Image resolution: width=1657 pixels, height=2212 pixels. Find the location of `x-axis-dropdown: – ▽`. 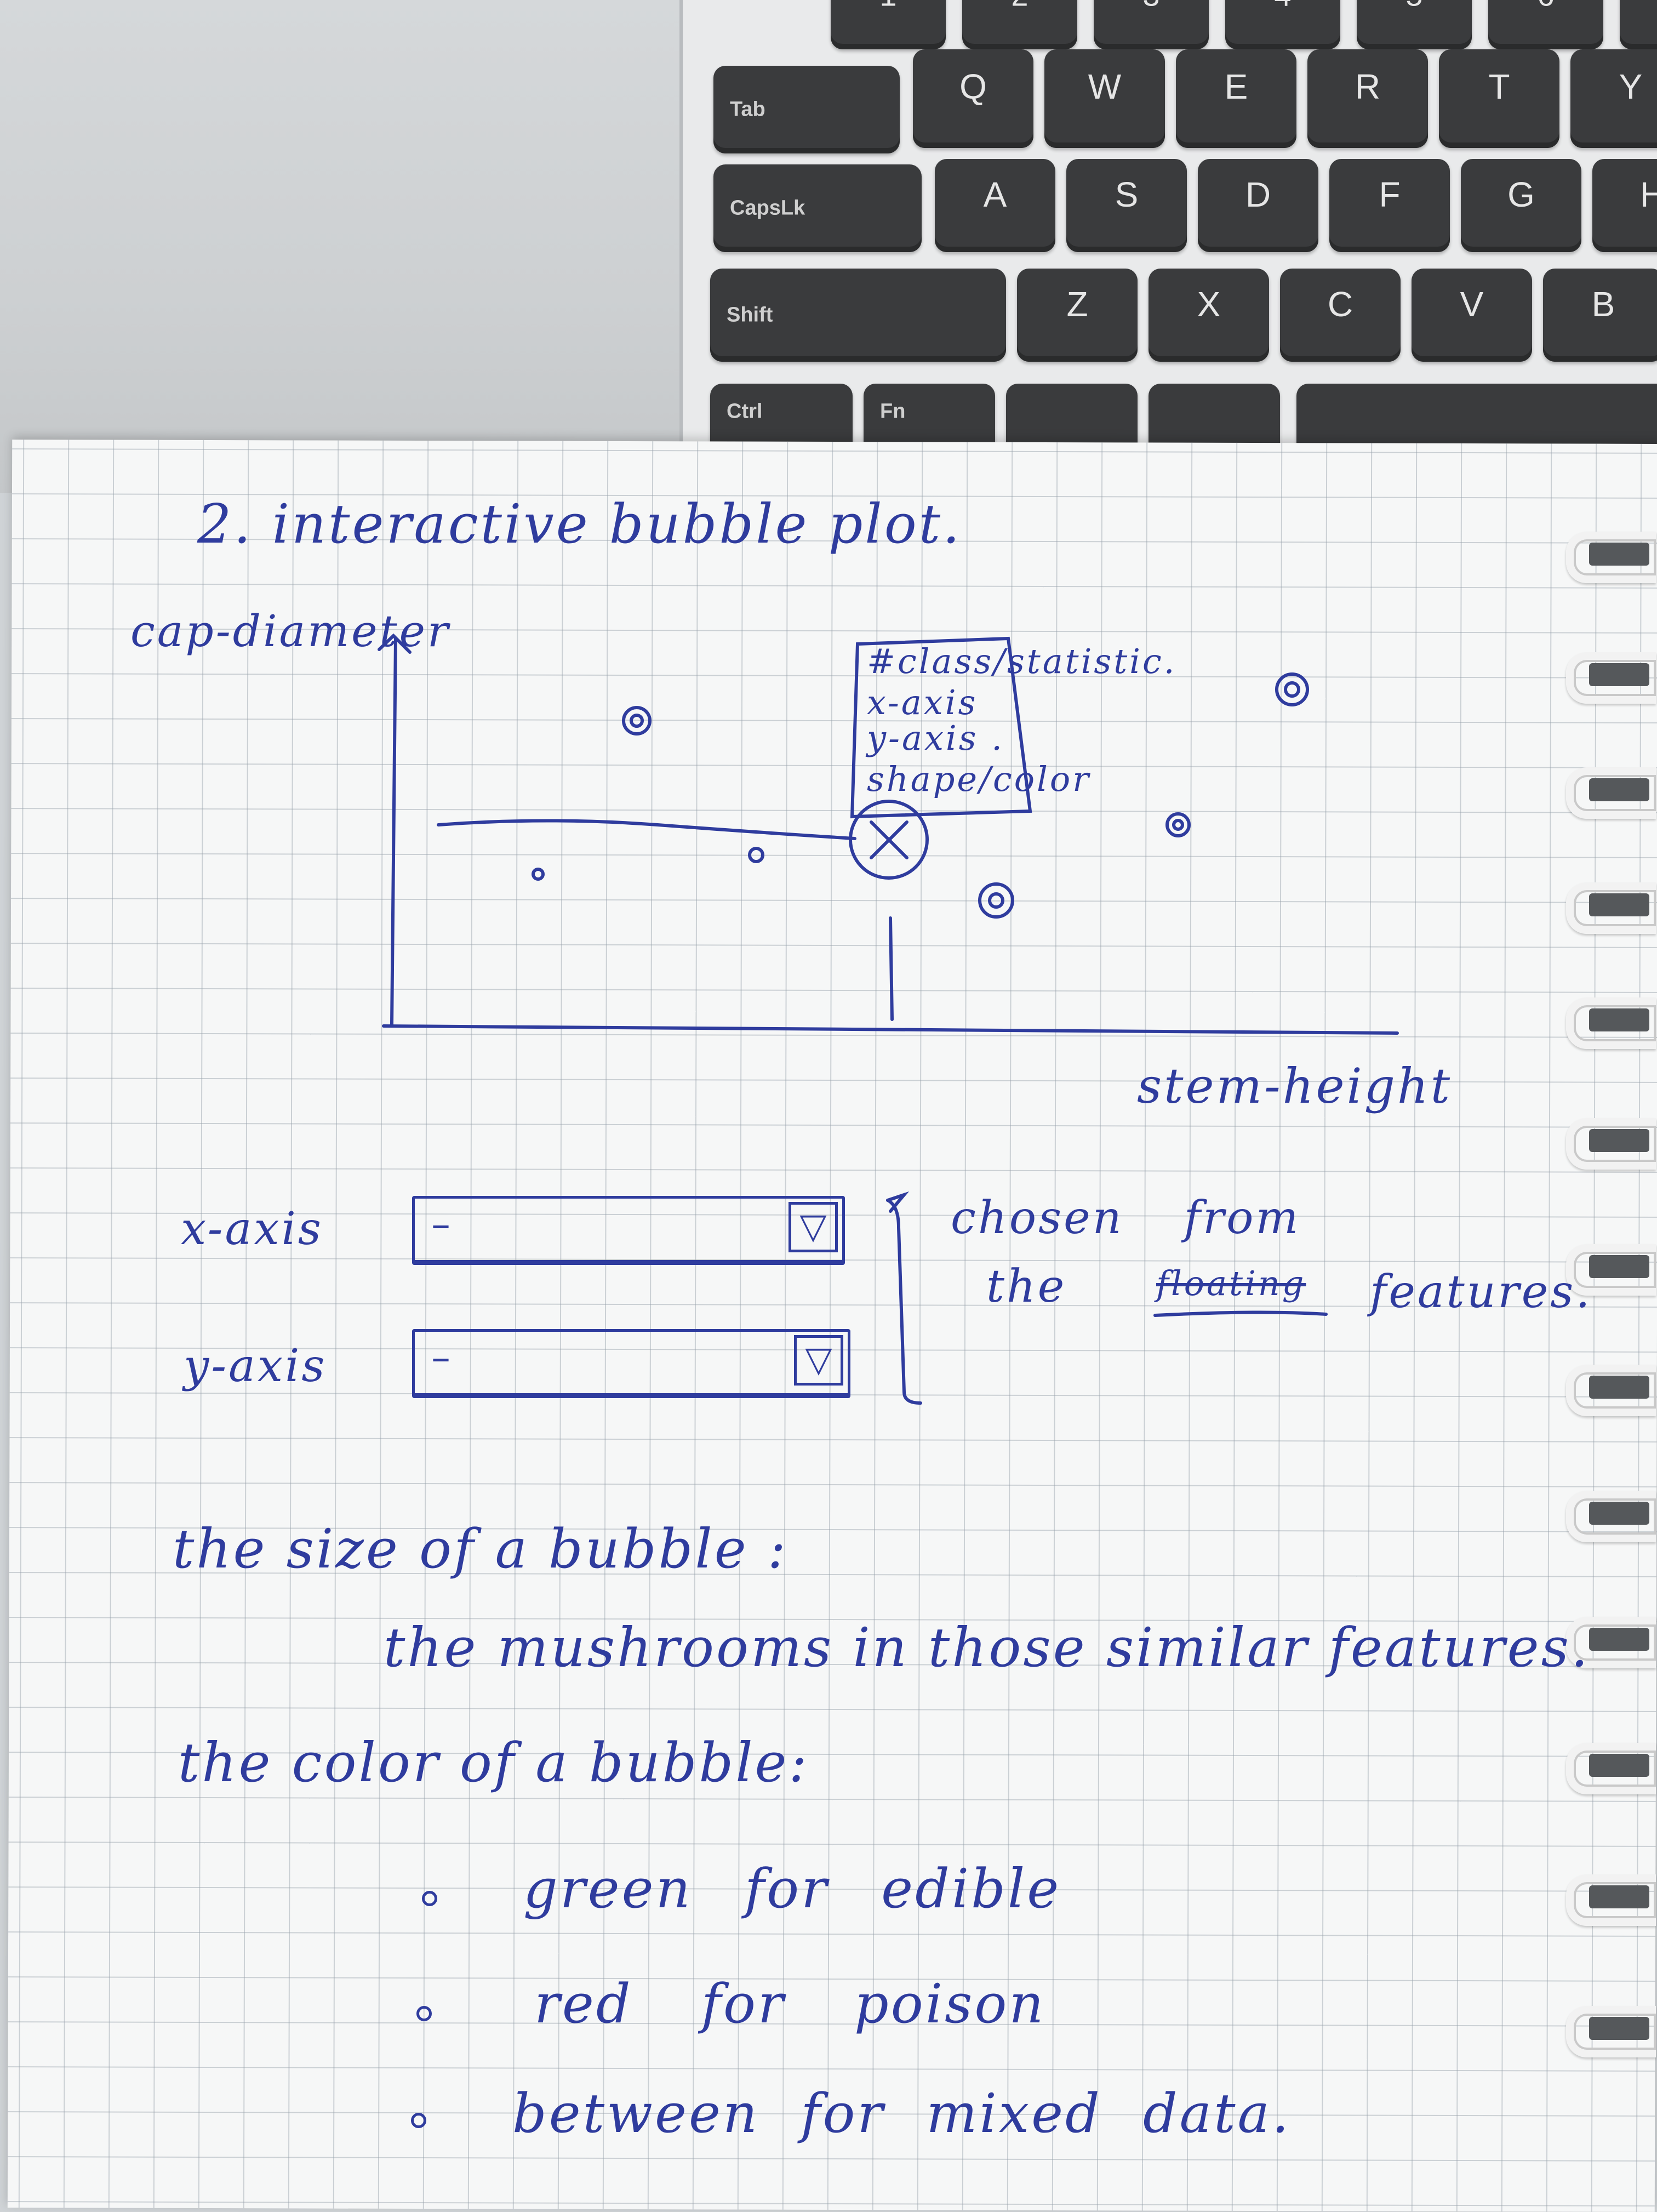

x-axis-dropdown: – ▽ is located at coordinates (628, 1230).